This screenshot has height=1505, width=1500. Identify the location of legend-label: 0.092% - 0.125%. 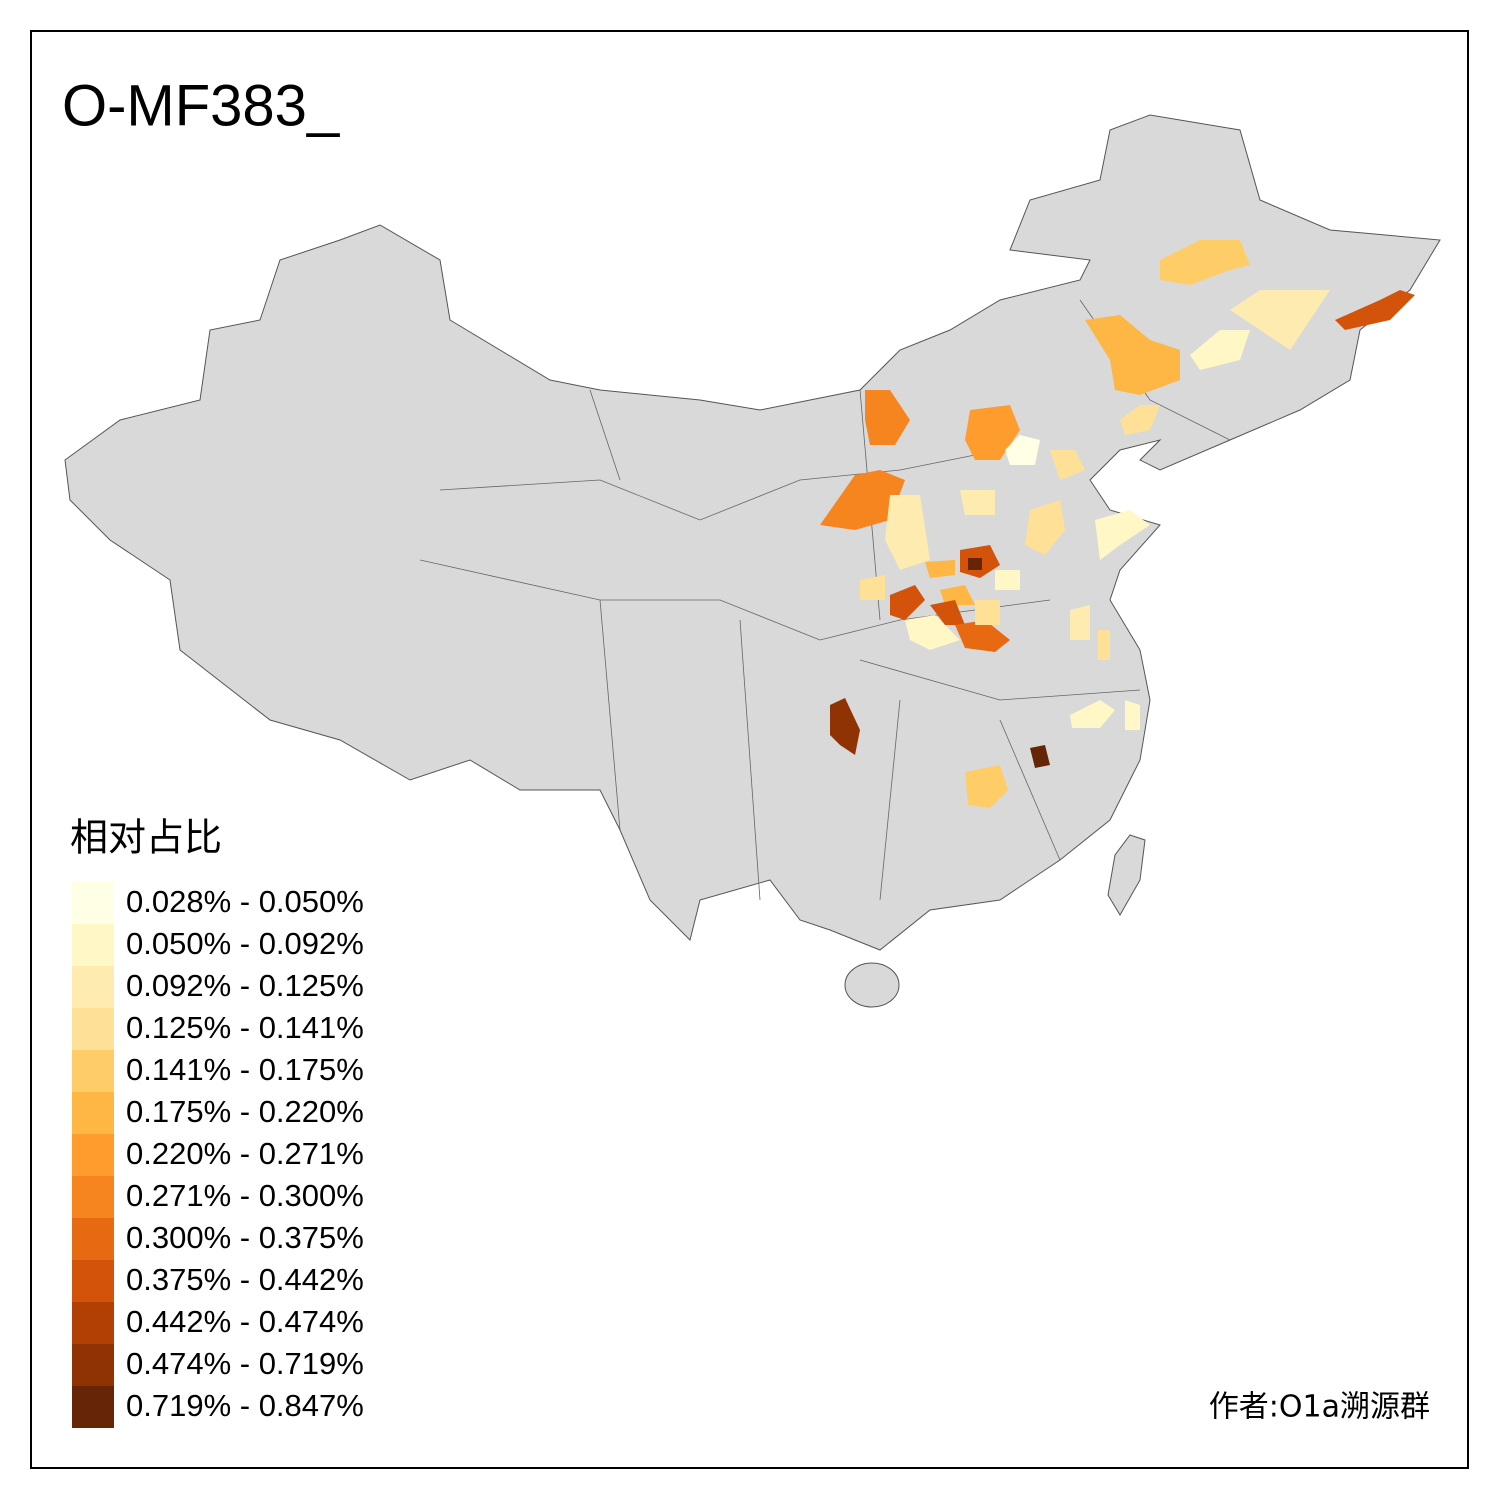
(245, 985).